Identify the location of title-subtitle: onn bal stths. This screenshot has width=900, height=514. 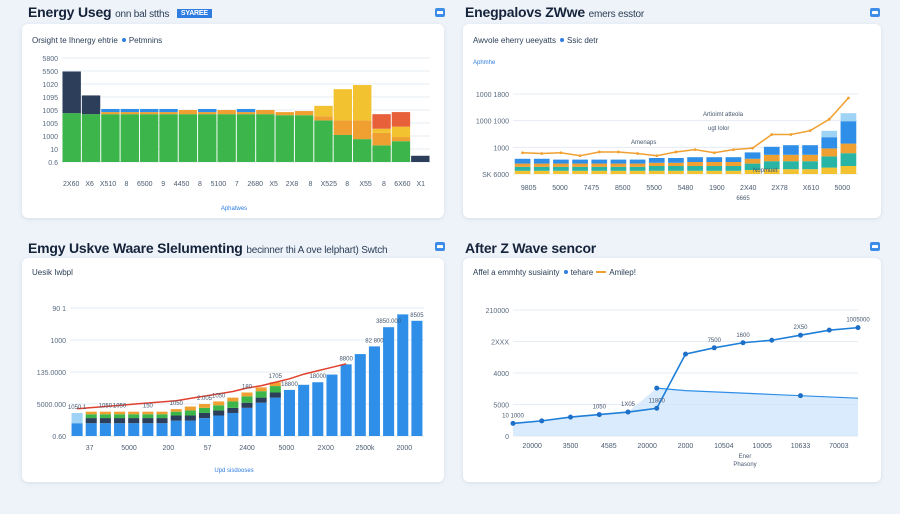
(142, 14).